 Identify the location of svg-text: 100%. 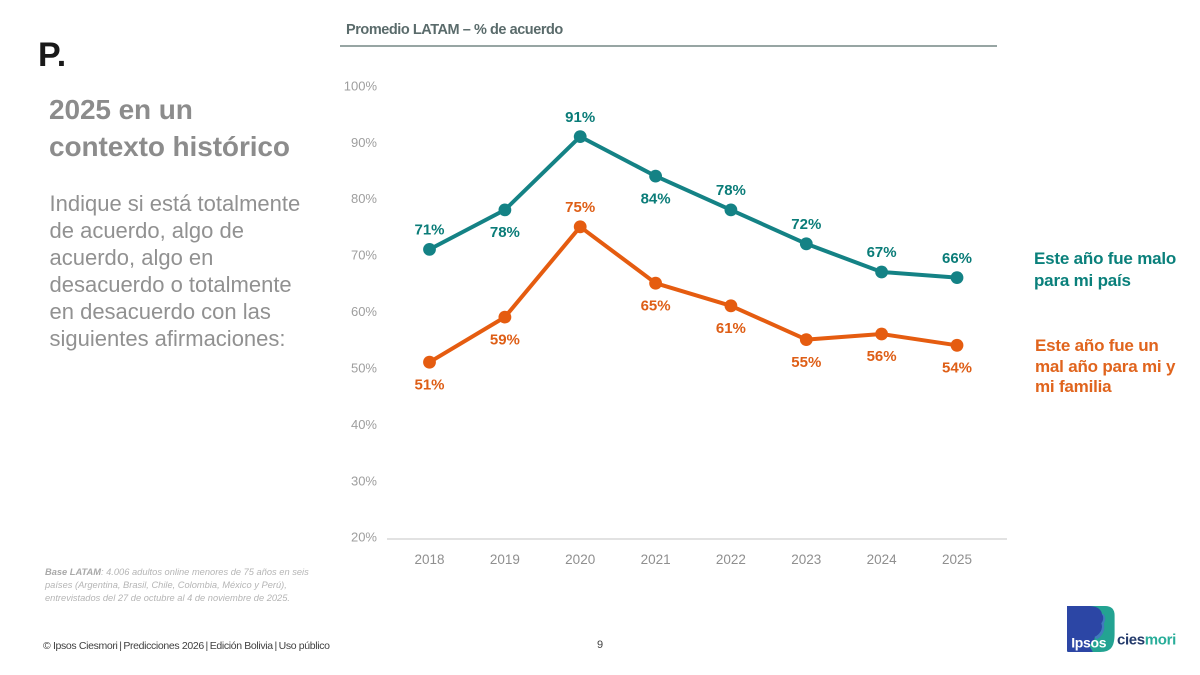
(361, 85).